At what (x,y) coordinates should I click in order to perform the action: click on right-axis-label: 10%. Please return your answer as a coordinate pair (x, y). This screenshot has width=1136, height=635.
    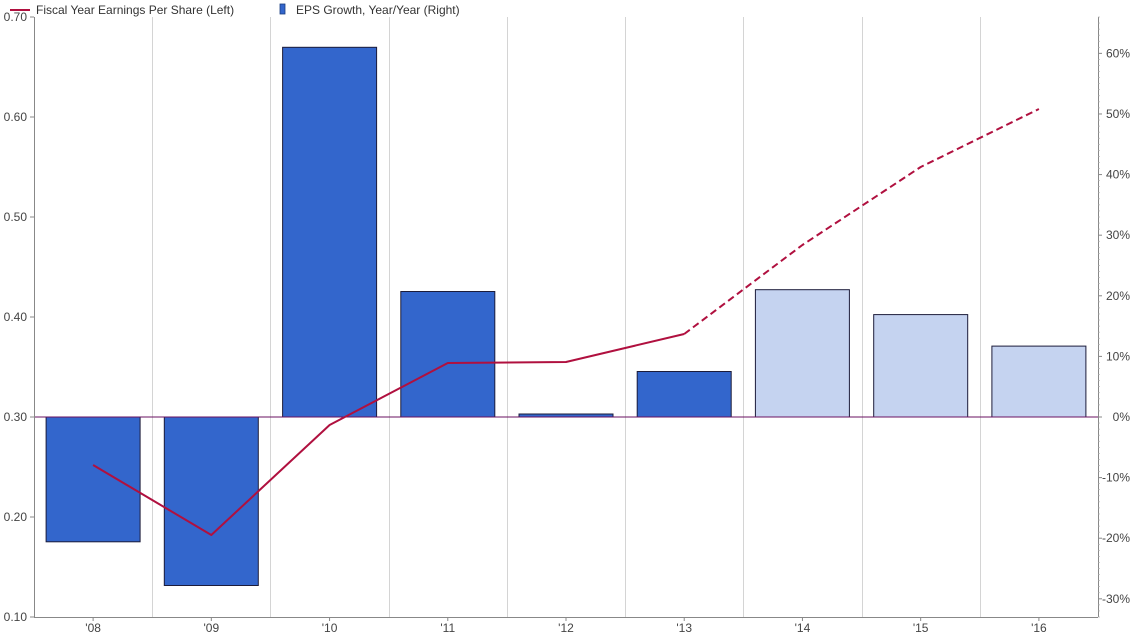
    Looking at the image, I should click on (1118, 356).